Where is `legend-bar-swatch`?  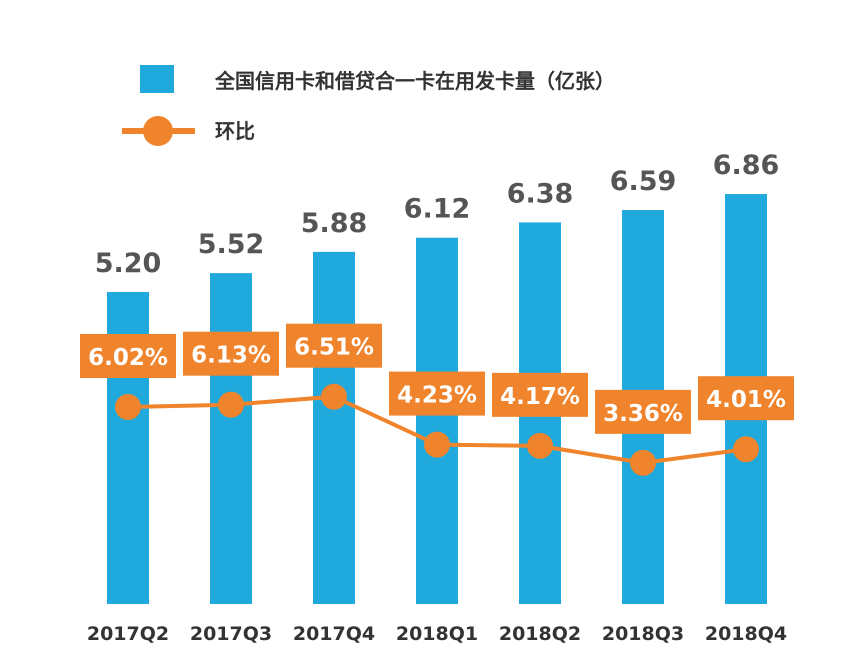 legend-bar-swatch is located at coordinates (157, 79).